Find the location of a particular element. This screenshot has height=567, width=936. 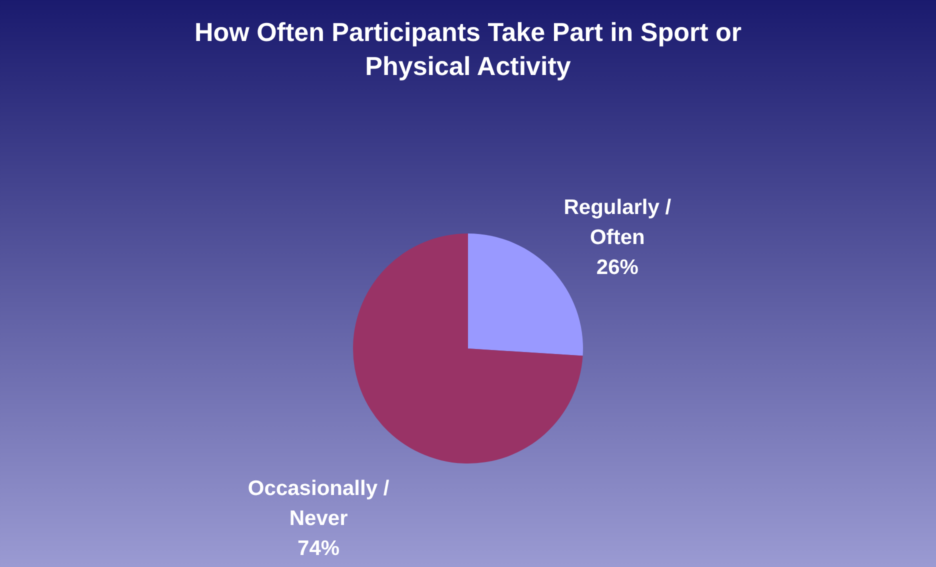

data-label: 74% is located at coordinates (319, 548).